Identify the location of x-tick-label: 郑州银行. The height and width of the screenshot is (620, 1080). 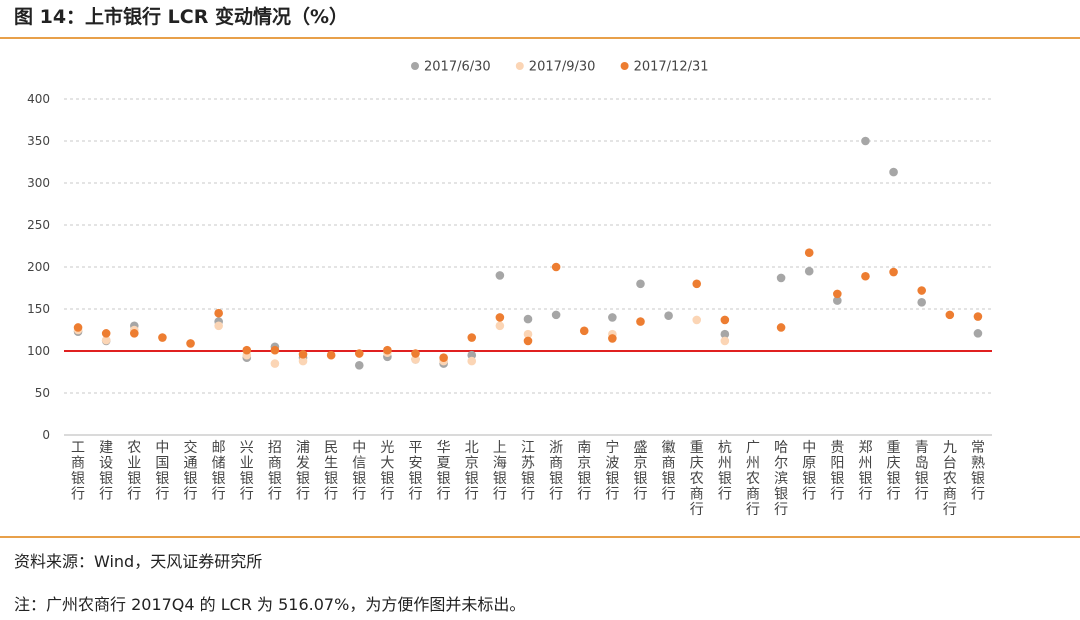
(865, 471).